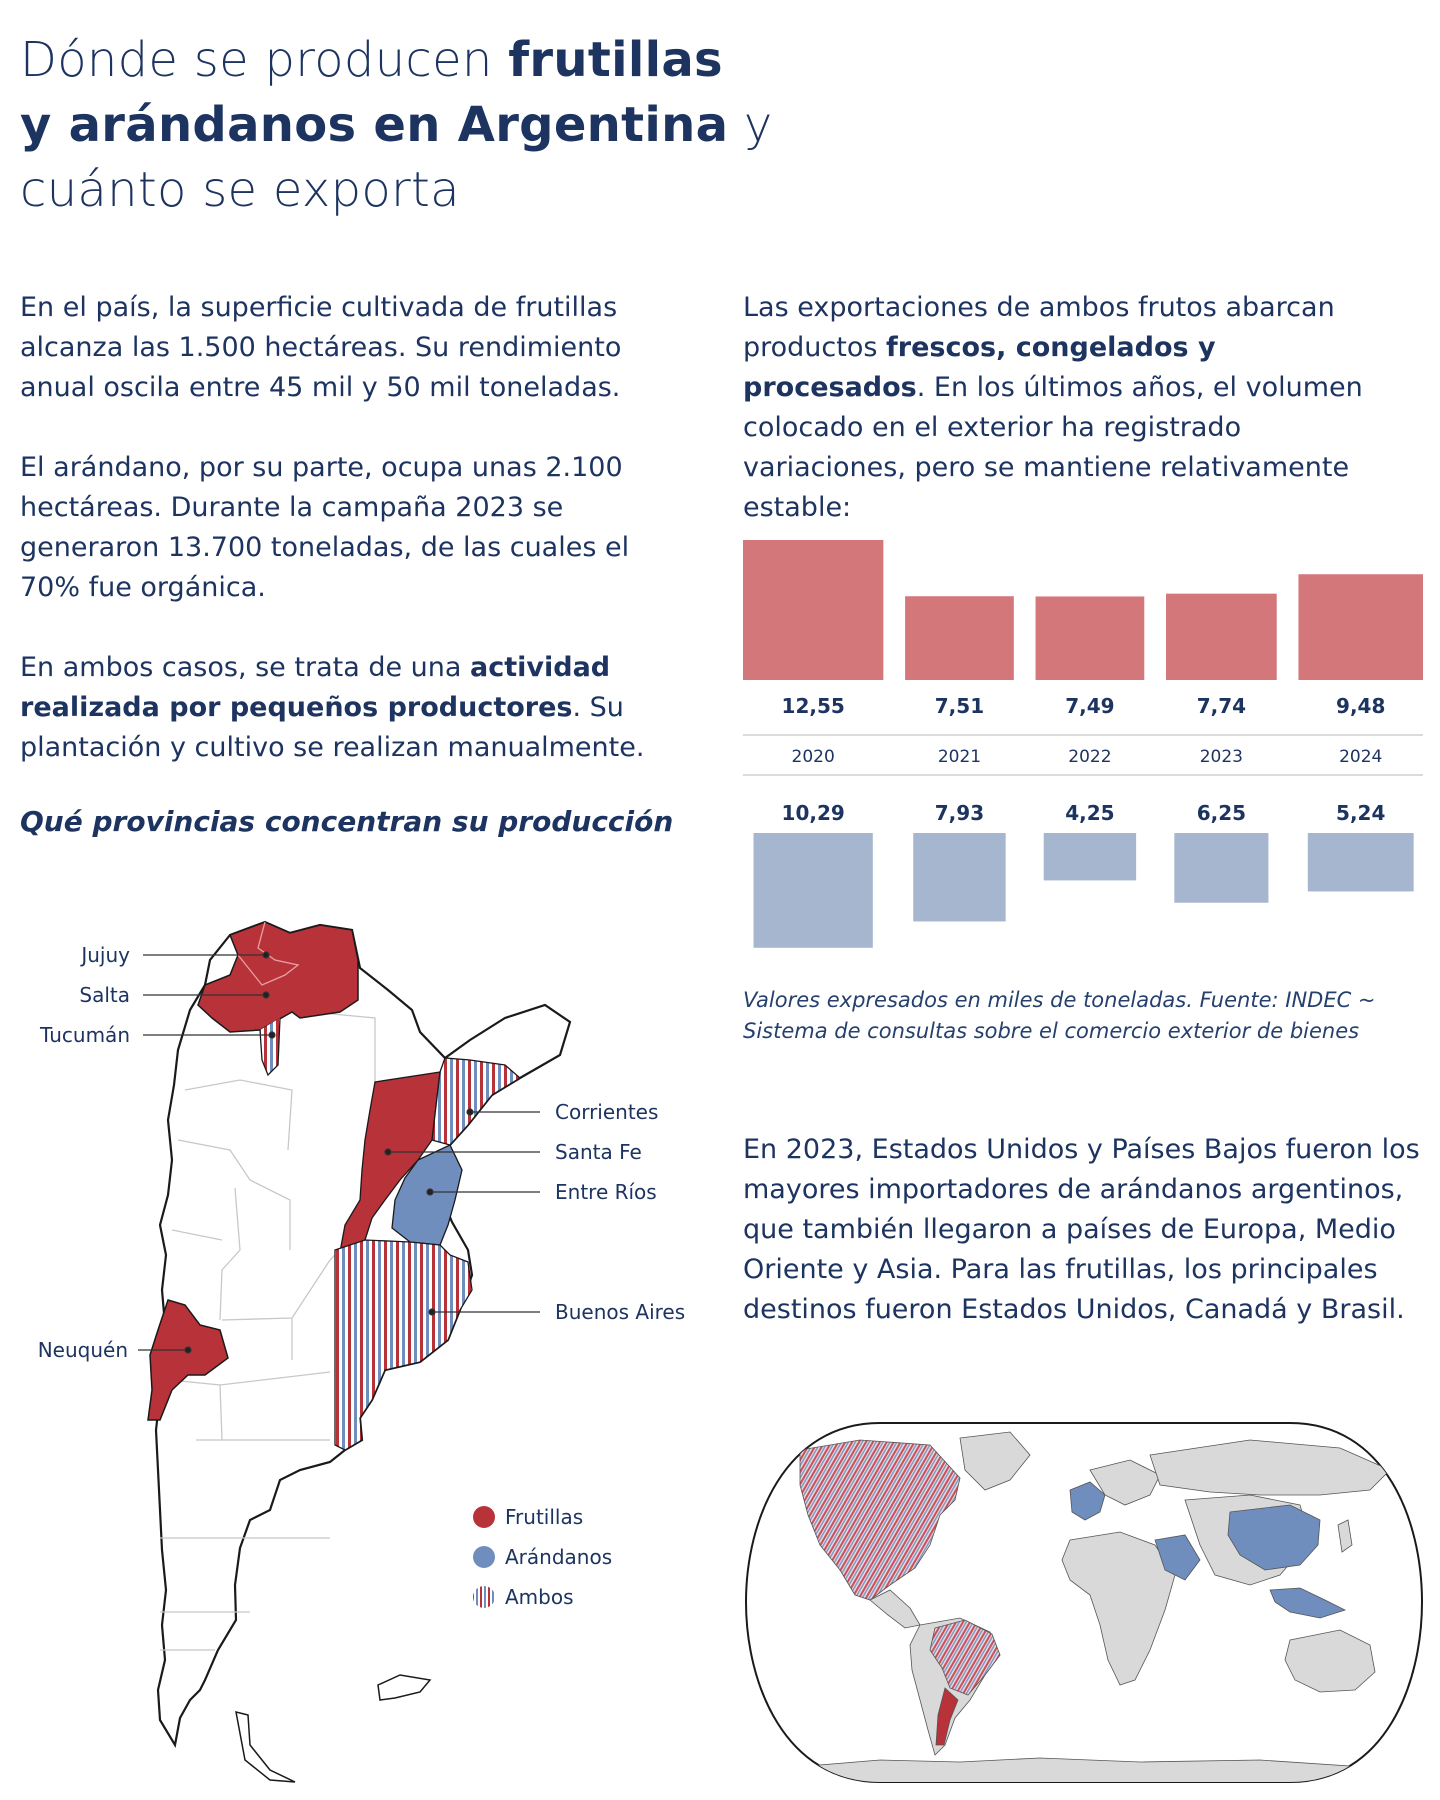 This screenshot has width=1440, height=1800. I want to click on value-label-arandanos-2023: 6,25, so click(1221, 813).